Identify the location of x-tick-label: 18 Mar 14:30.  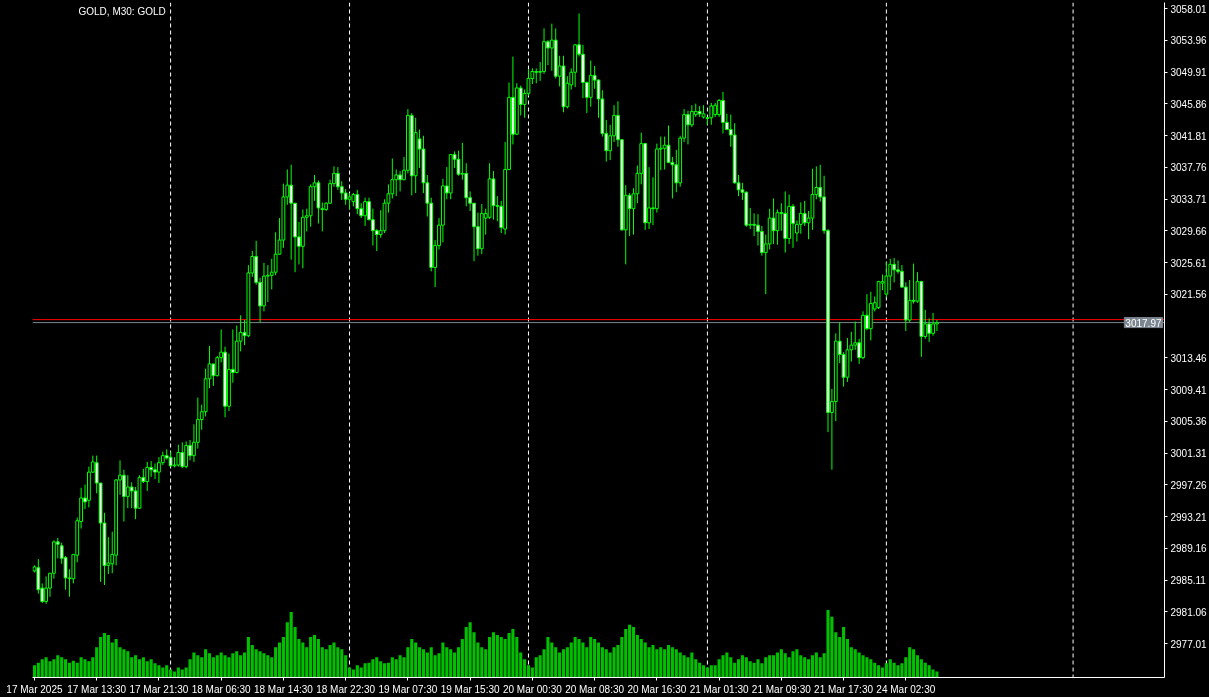
(283, 689).